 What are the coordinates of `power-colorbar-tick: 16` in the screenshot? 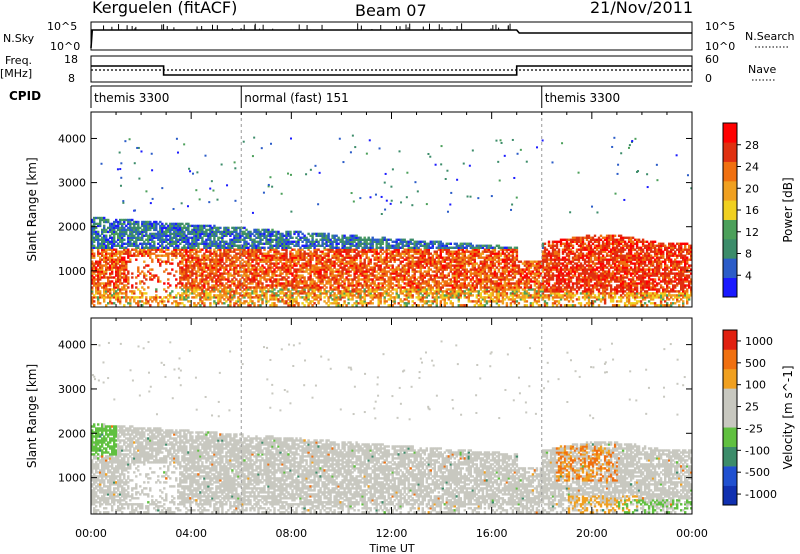 It's located at (752, 210).